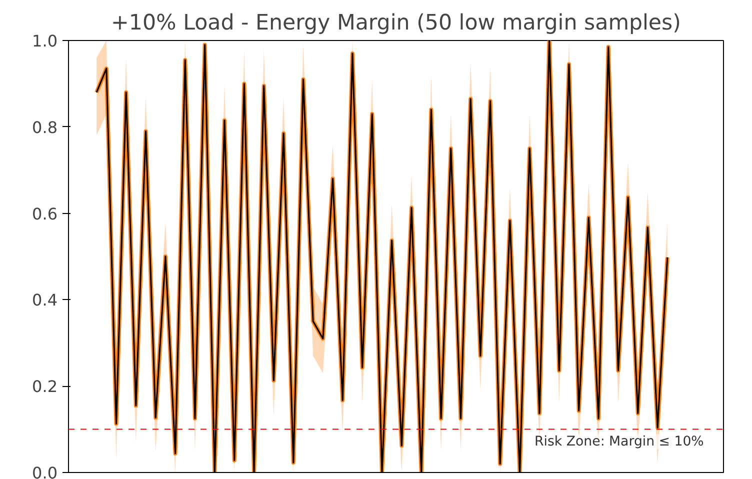 This screenshot has width=752, height=479. Describe the element at coordinates (45, 471) in the screenshot. I see `y-tick-label: 0.0` at that location.